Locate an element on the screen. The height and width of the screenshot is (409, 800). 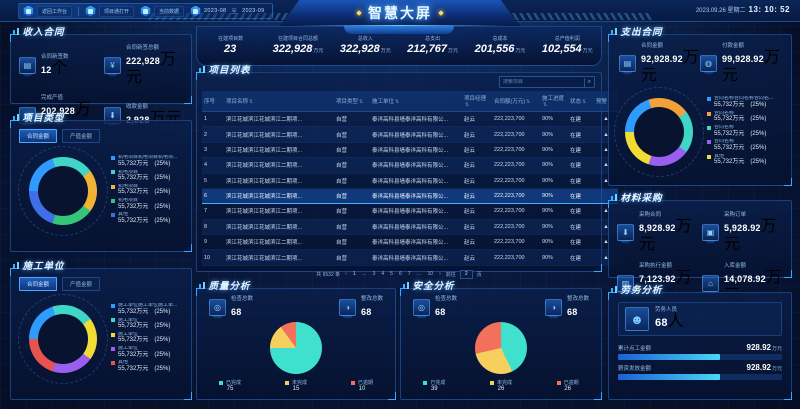
pie-legend-item: 已完成 75 is located at coordinates (229, 387).